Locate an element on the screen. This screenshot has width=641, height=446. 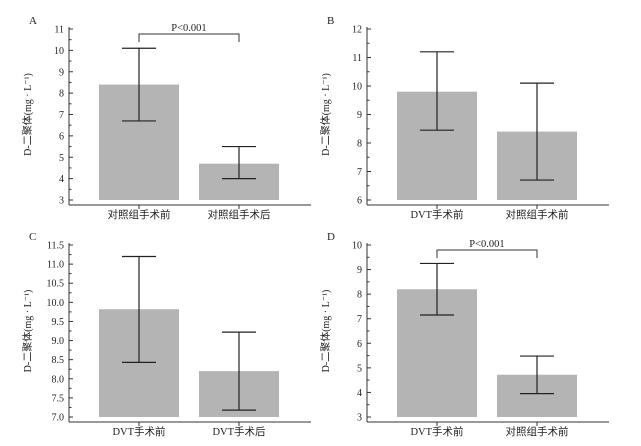
y-tick-label: 11.5 is located at coordinates (55, 246).